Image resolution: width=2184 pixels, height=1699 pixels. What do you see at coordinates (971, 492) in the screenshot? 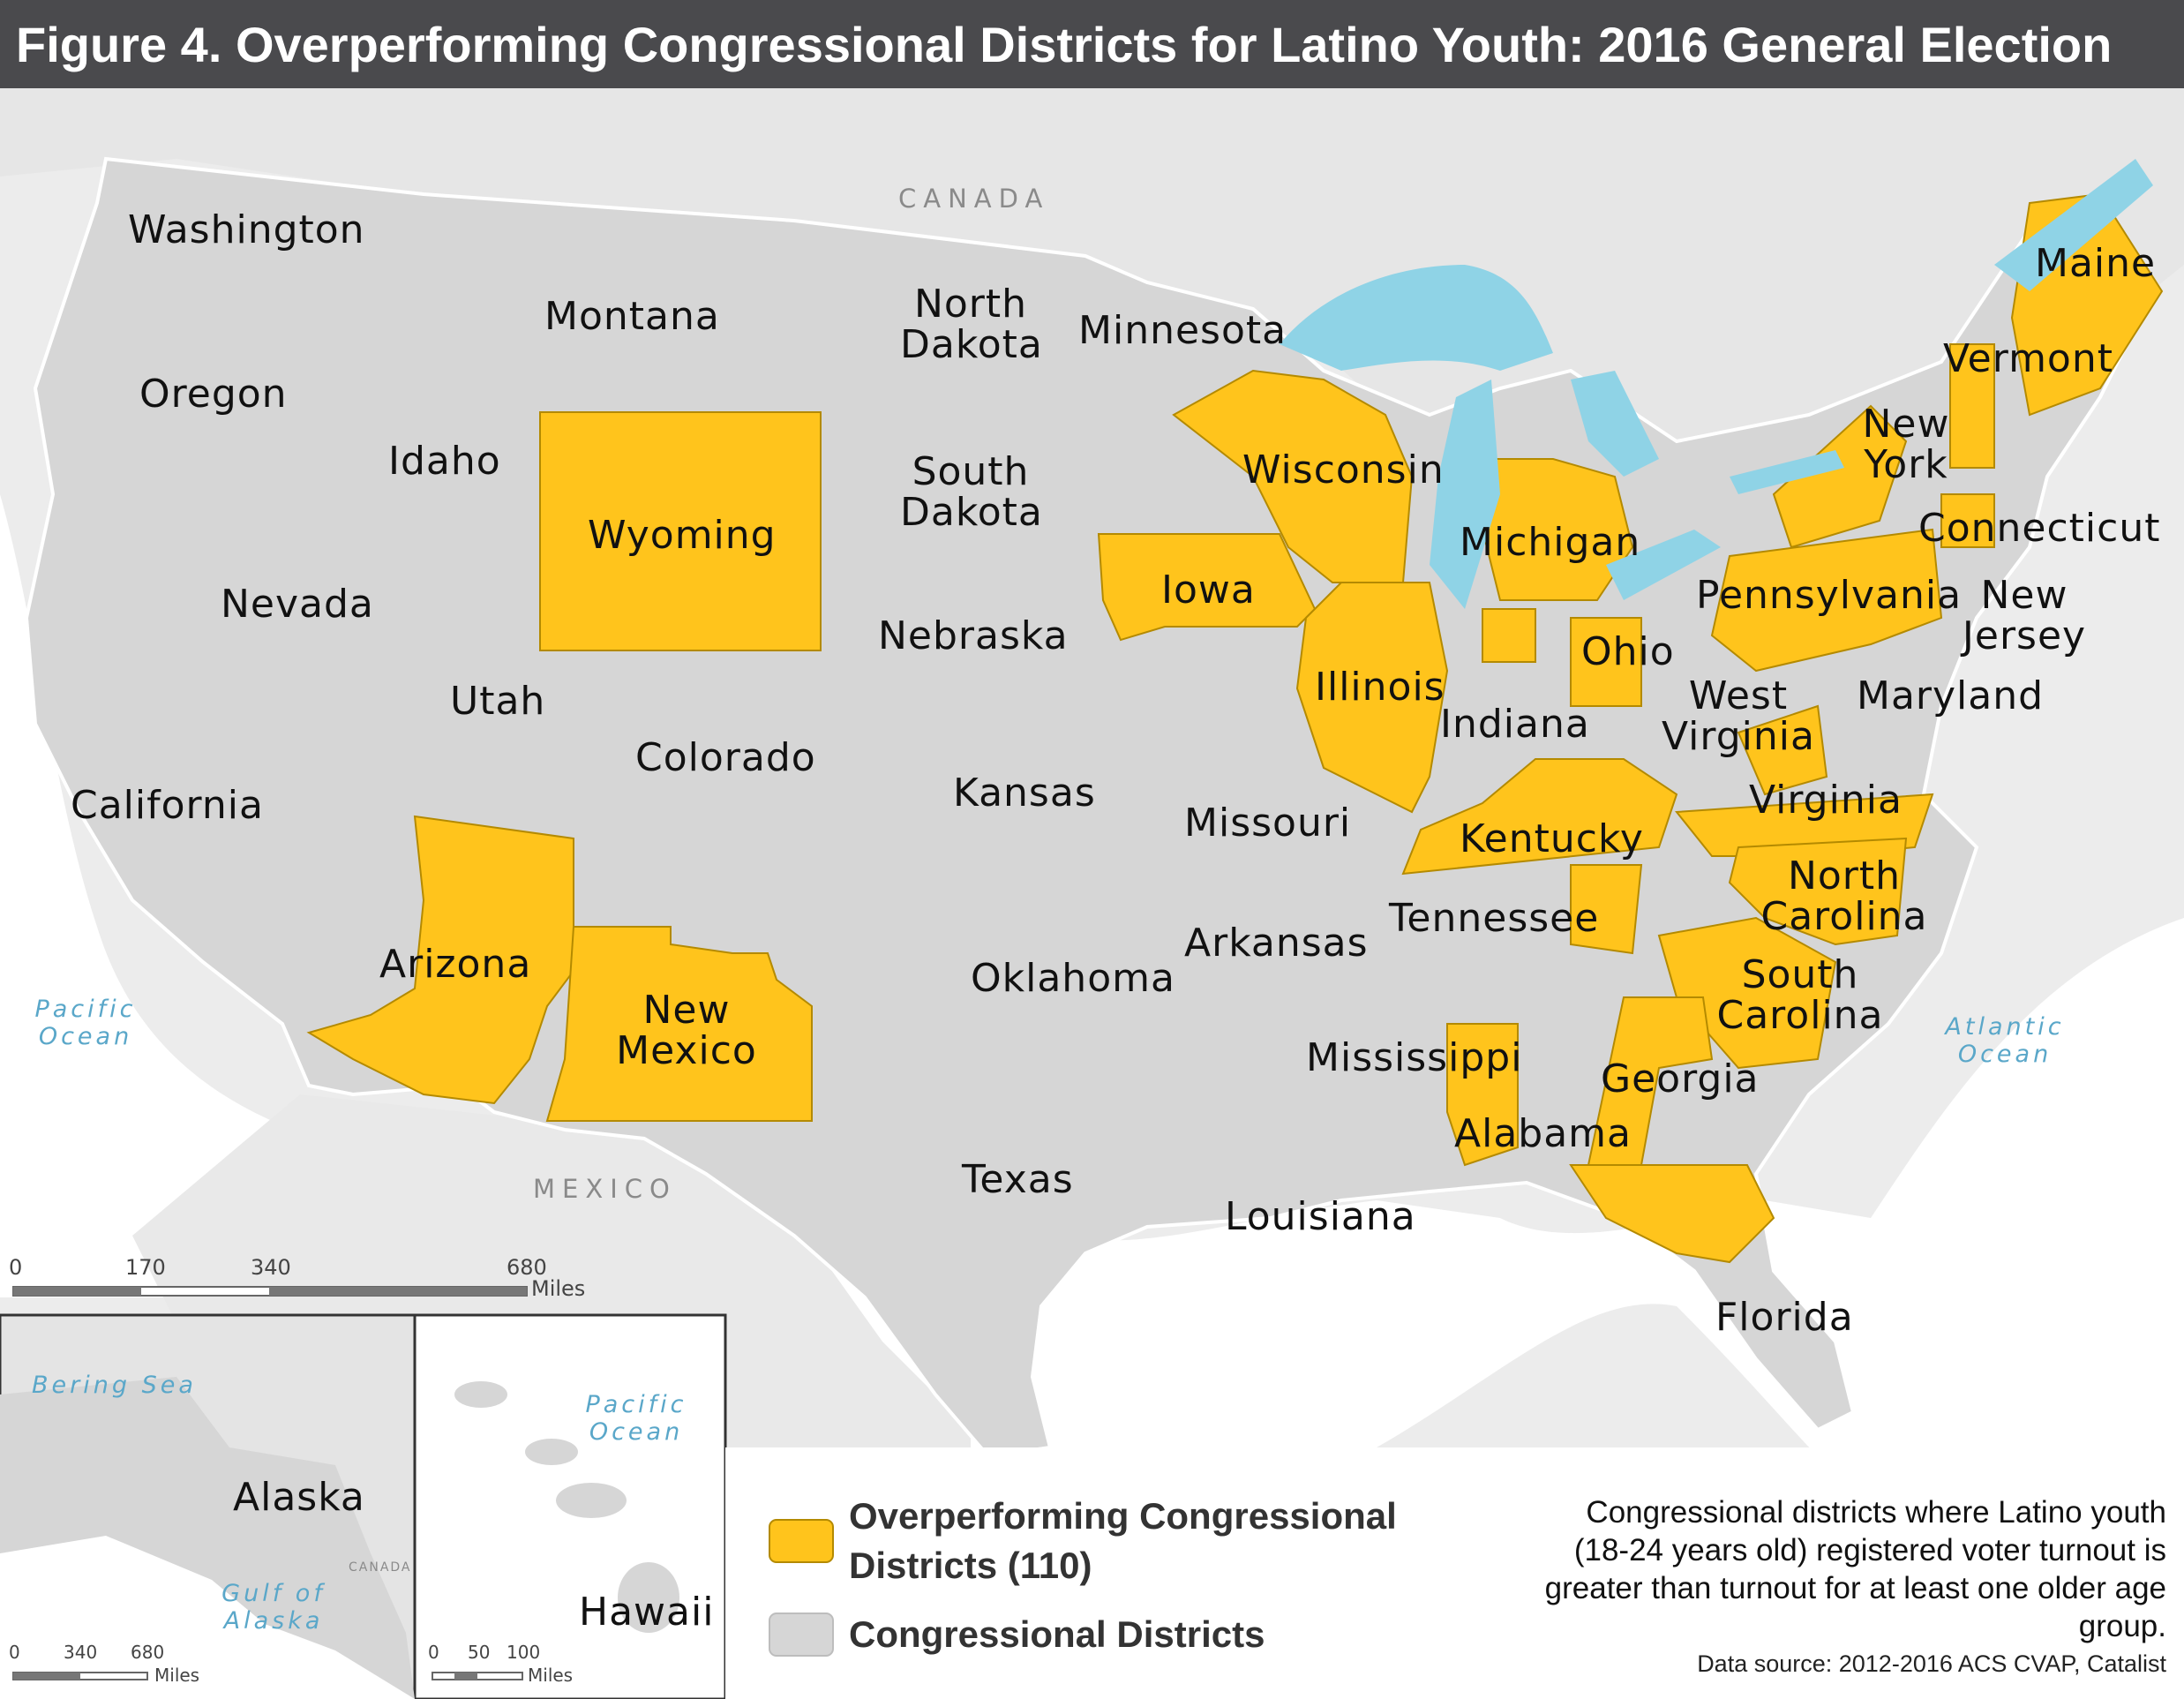
I see `state-label-south-dakota: South Dakota` at bounding box center [971, 492].